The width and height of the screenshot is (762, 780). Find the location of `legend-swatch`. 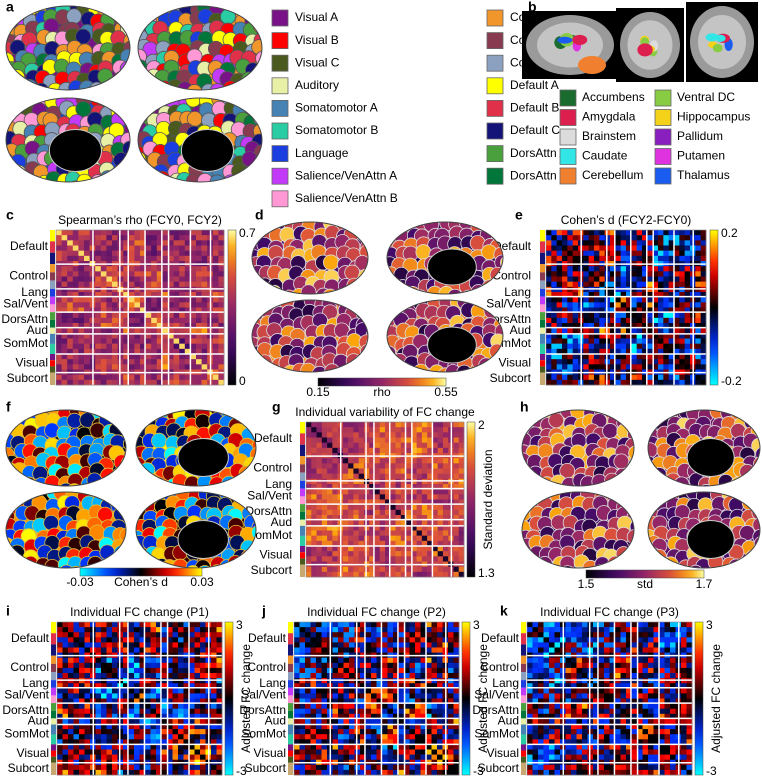

legend-swatch is located at coordinates (495, 176).